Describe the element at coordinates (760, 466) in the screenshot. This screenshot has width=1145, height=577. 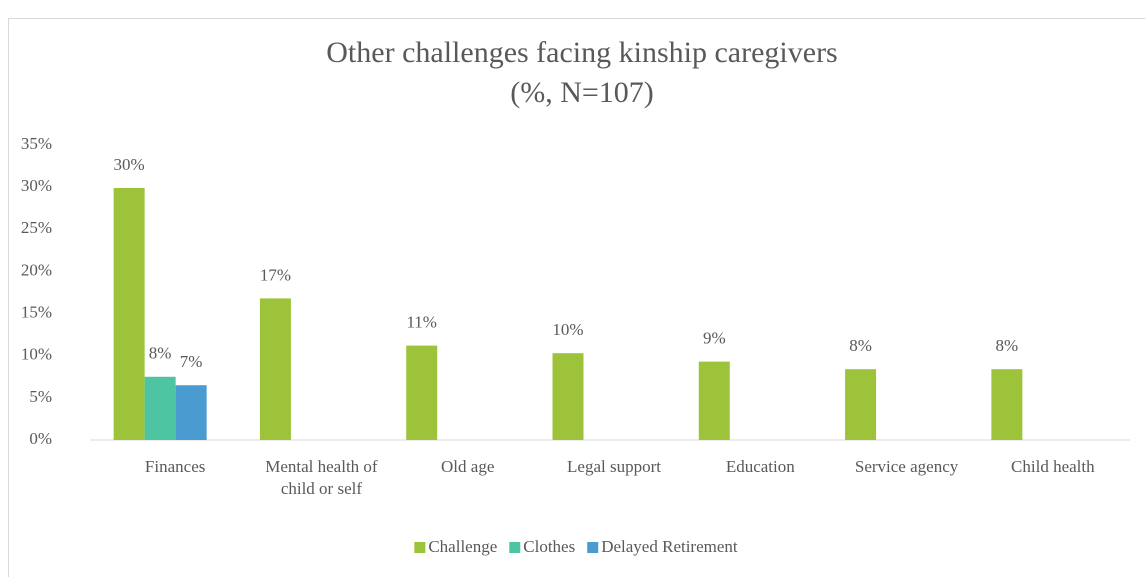
I see `x-tick-label: Education` at that location.